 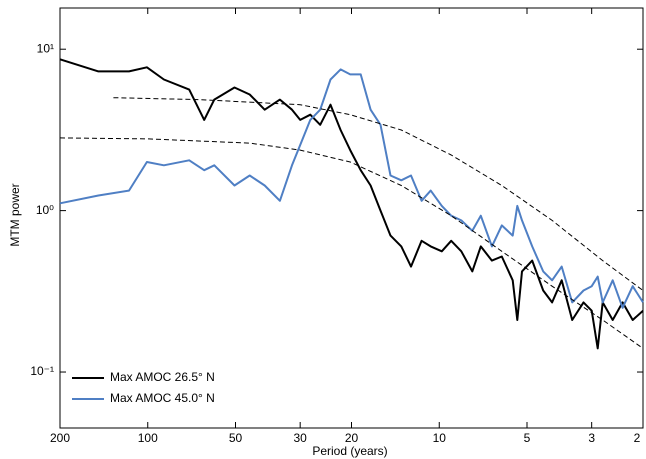 What do you see at coordinates (45, 210) in the screenshot?
I see `y-tick-label: 10⁰` at bounding box center [45, 210].